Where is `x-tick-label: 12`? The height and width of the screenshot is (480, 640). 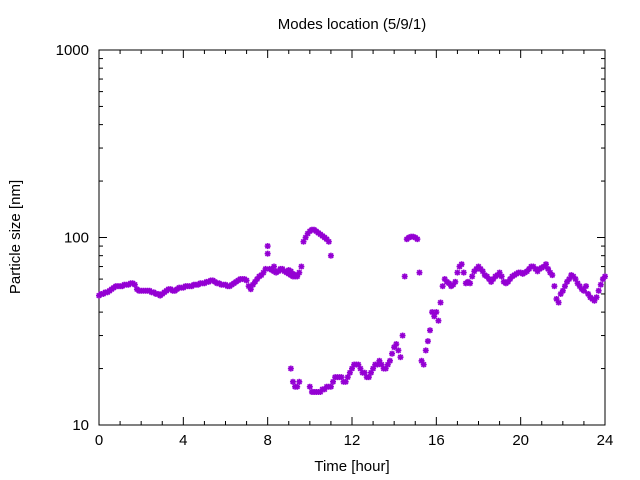
x-tick-label: 12 is located at coordinates (352, 440).